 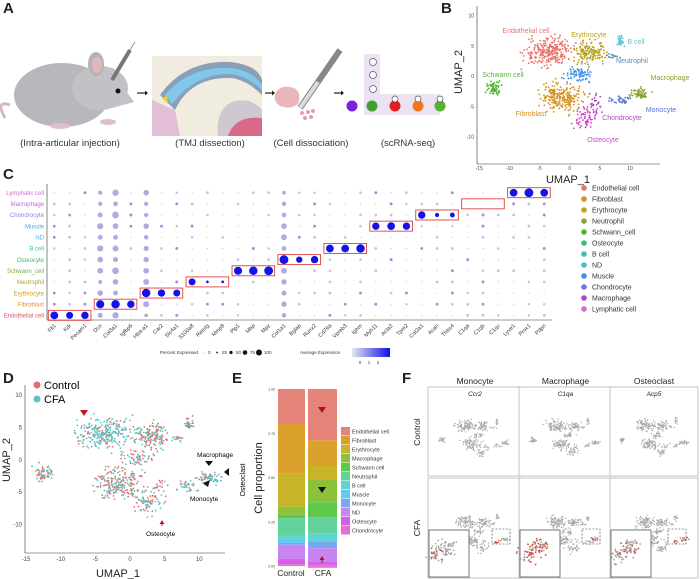 I want to click on dot-lymphatic-cell-bglap, so click(x=299, y=192).